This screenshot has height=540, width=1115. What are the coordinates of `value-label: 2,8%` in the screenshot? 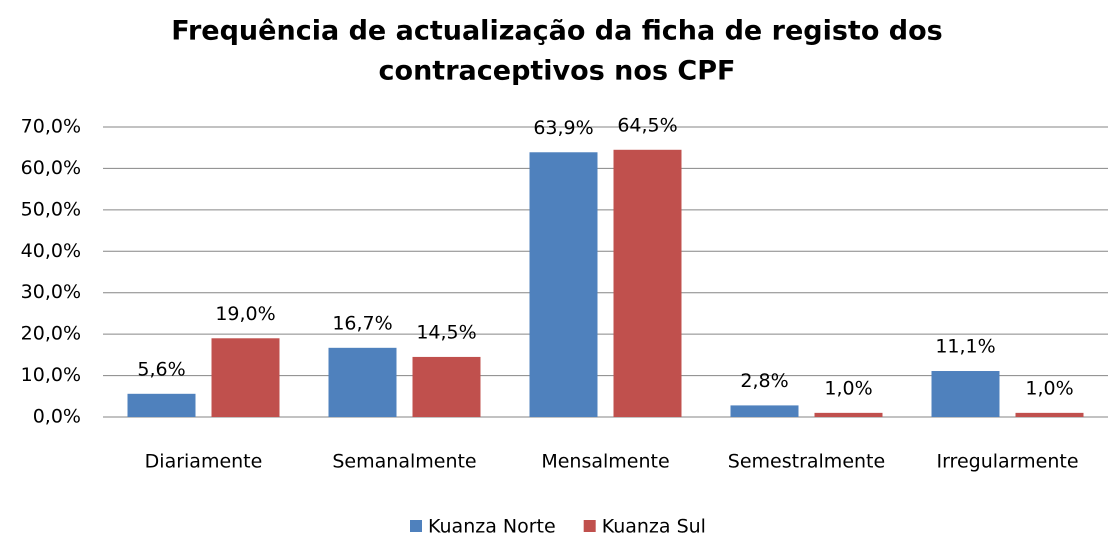 It's located at (764, 381).